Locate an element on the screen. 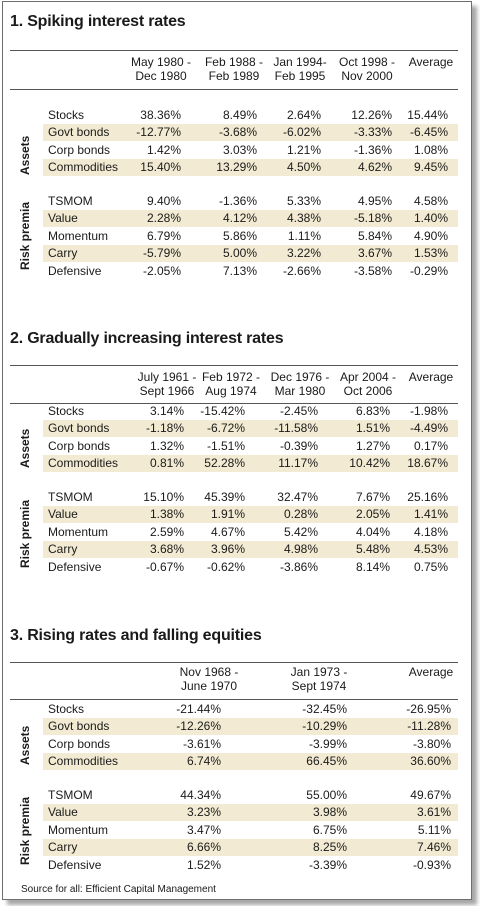 This screenshot has height=906, width=480. value-cell: 11.17% is located at coordinates (298, 463).